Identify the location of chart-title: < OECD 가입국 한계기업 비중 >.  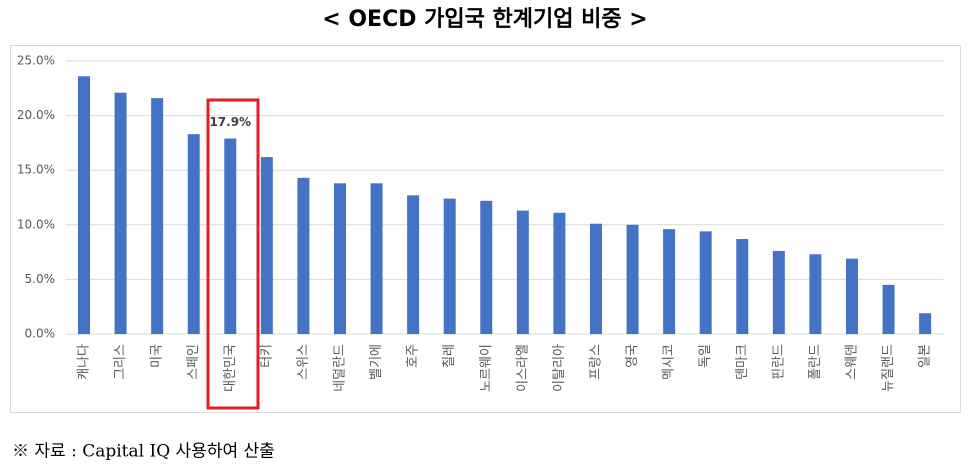
(484, 19).